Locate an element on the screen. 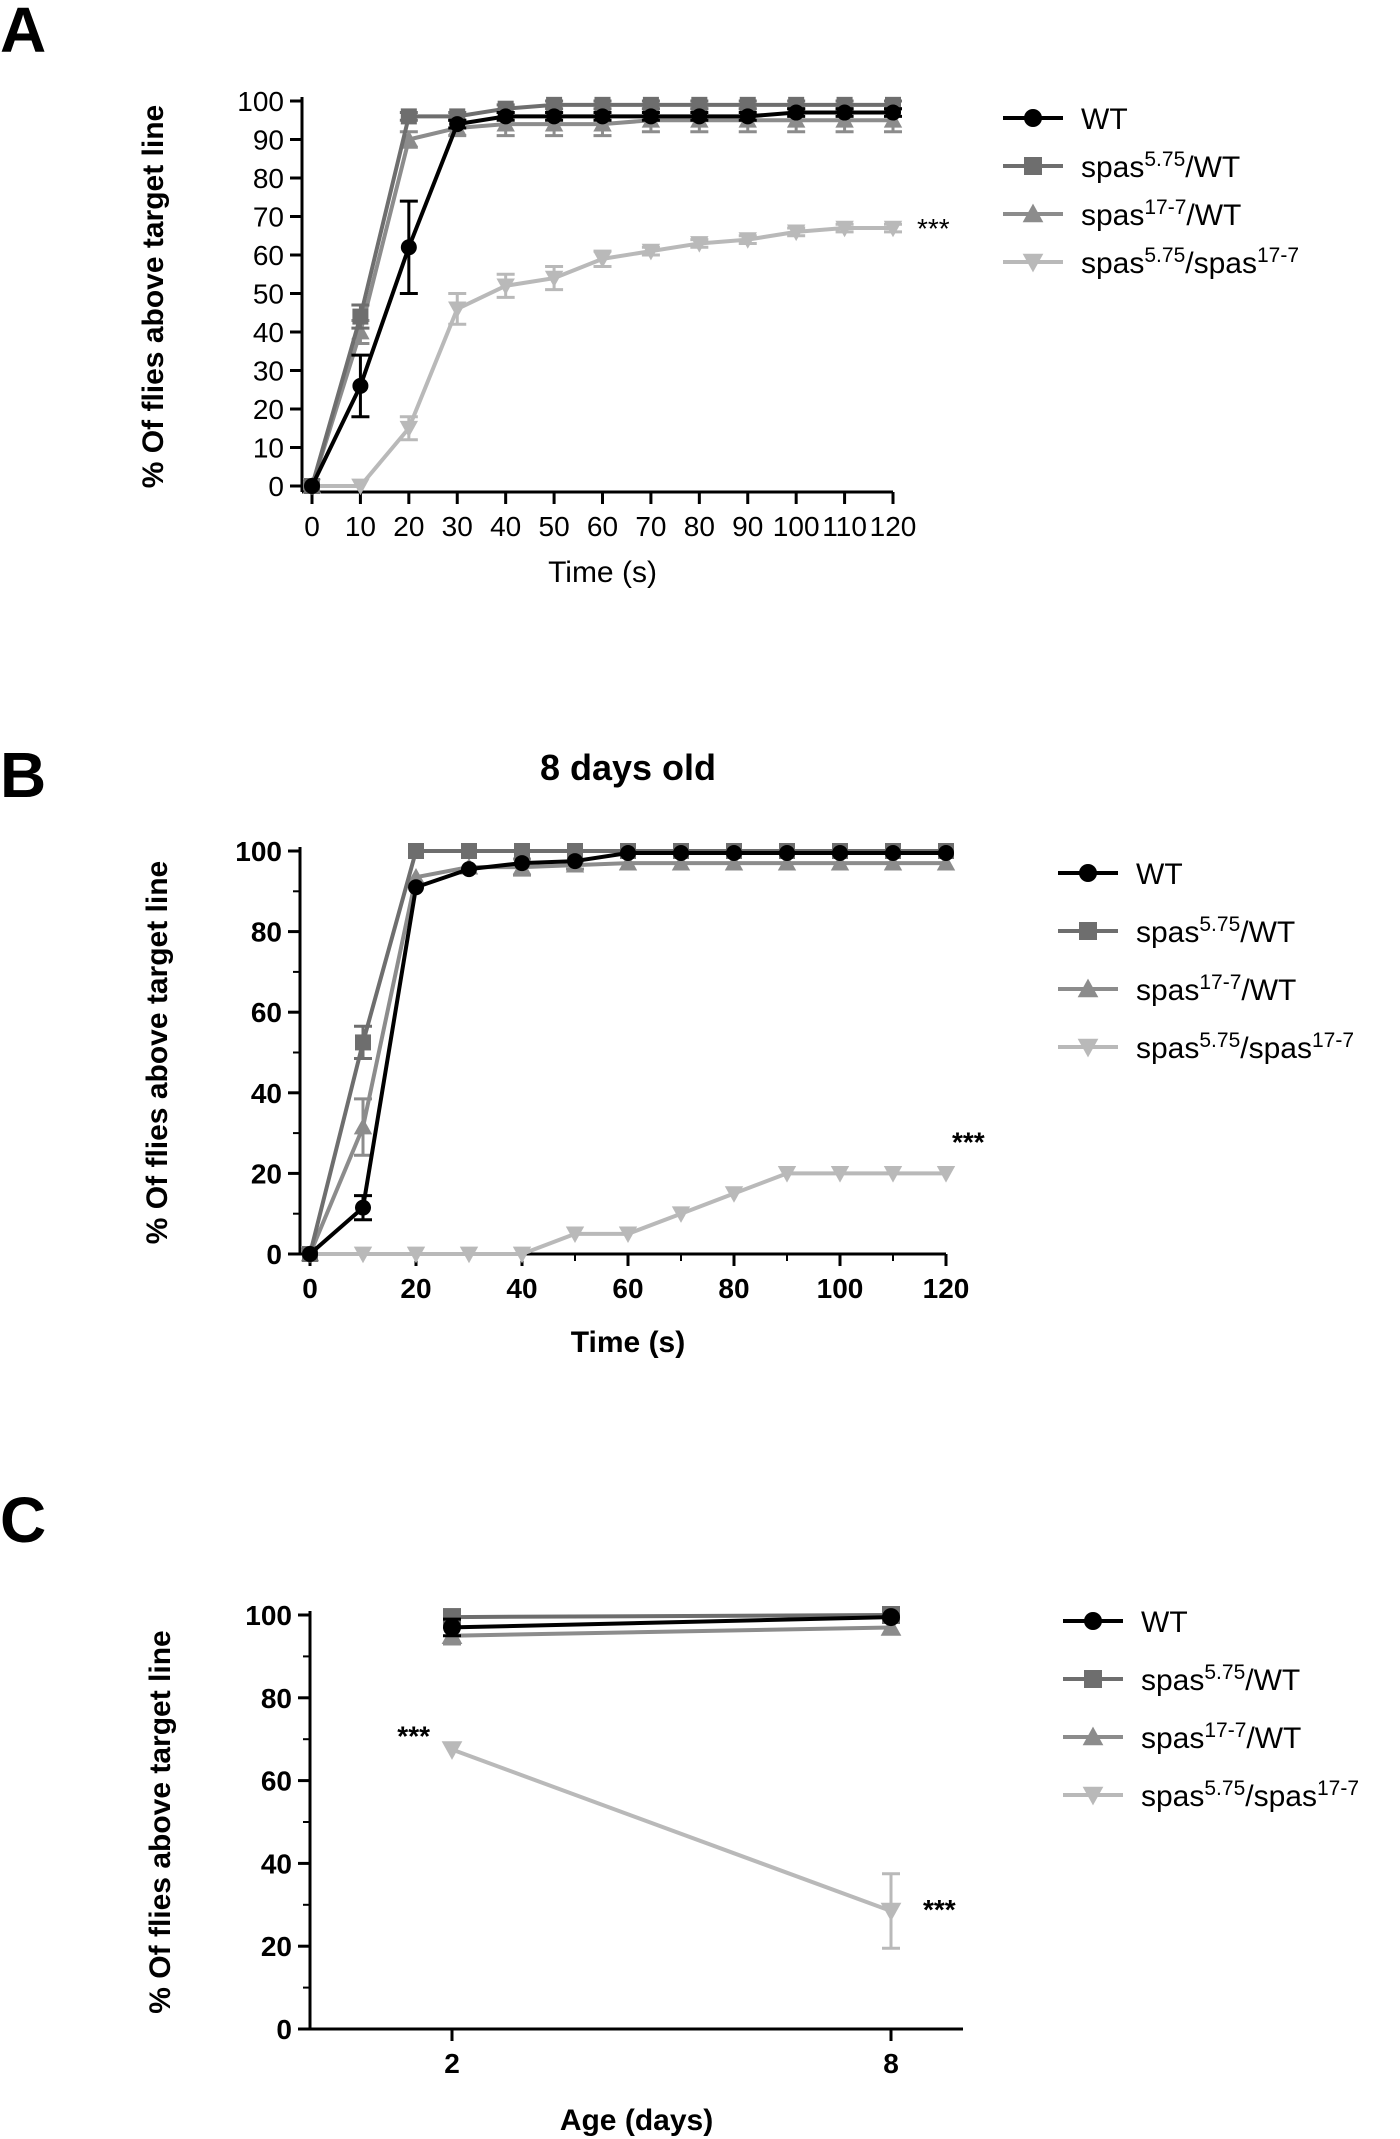 This screenshot has width=1400, height=2139. y-tick-label: 50 is located at coordinates (268, 294).